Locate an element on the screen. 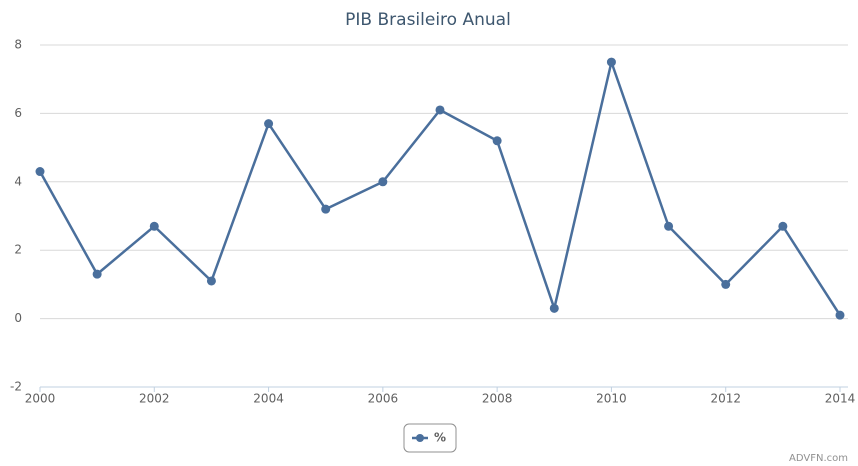 The width and height of the screenshot is (858, 466). x-tick-label: 2014 is located at coordinates (840, 399).